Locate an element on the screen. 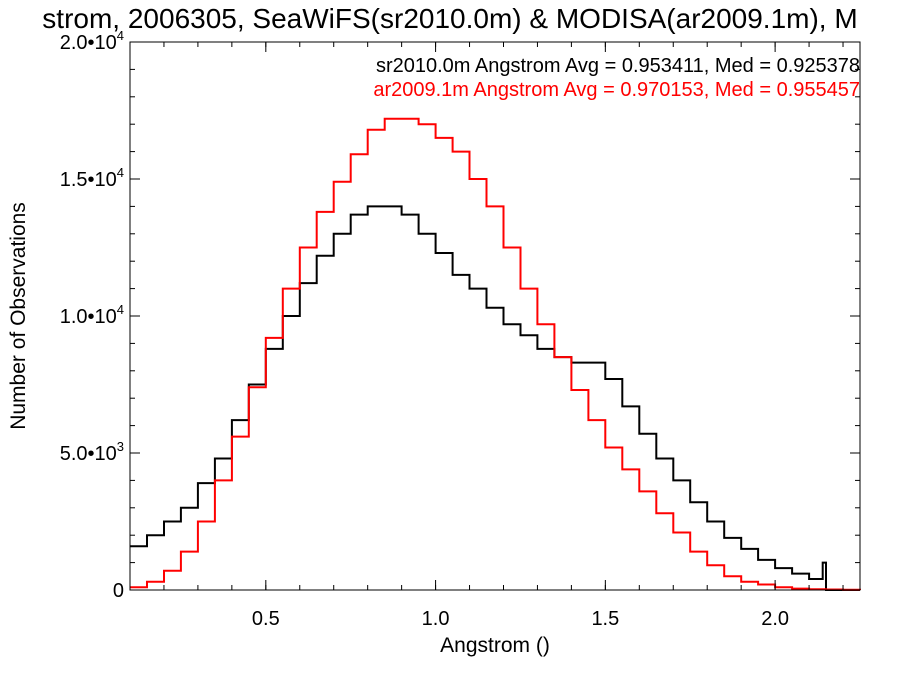  y-axis-label: Number of Observations is located at coordinates (18, 316).